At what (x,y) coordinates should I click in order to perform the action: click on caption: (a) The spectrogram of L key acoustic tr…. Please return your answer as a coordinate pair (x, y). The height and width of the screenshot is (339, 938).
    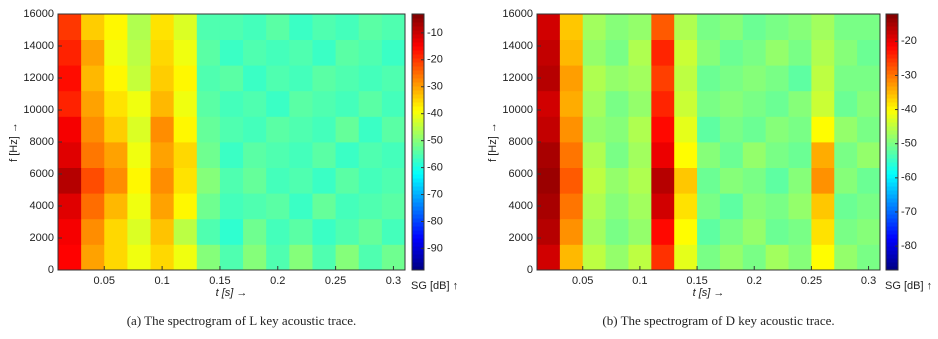
    Looking at the image, I should click on (242, 320).